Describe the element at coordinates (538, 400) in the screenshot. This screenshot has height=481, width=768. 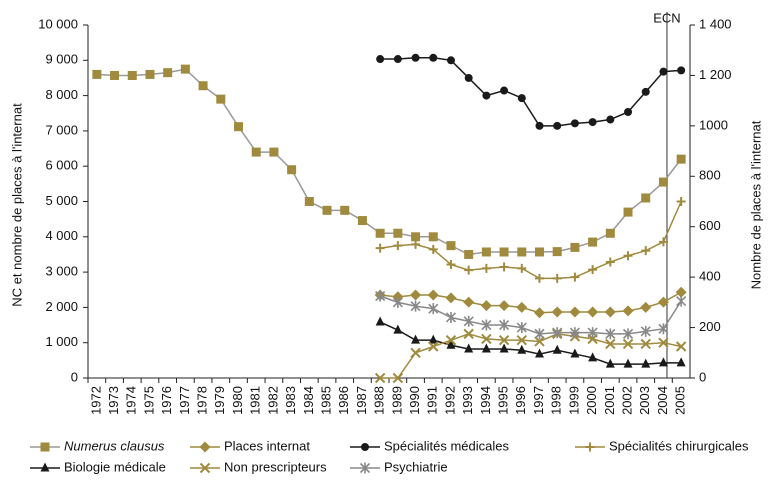
I see `x-tick-label: 1997` at that location.